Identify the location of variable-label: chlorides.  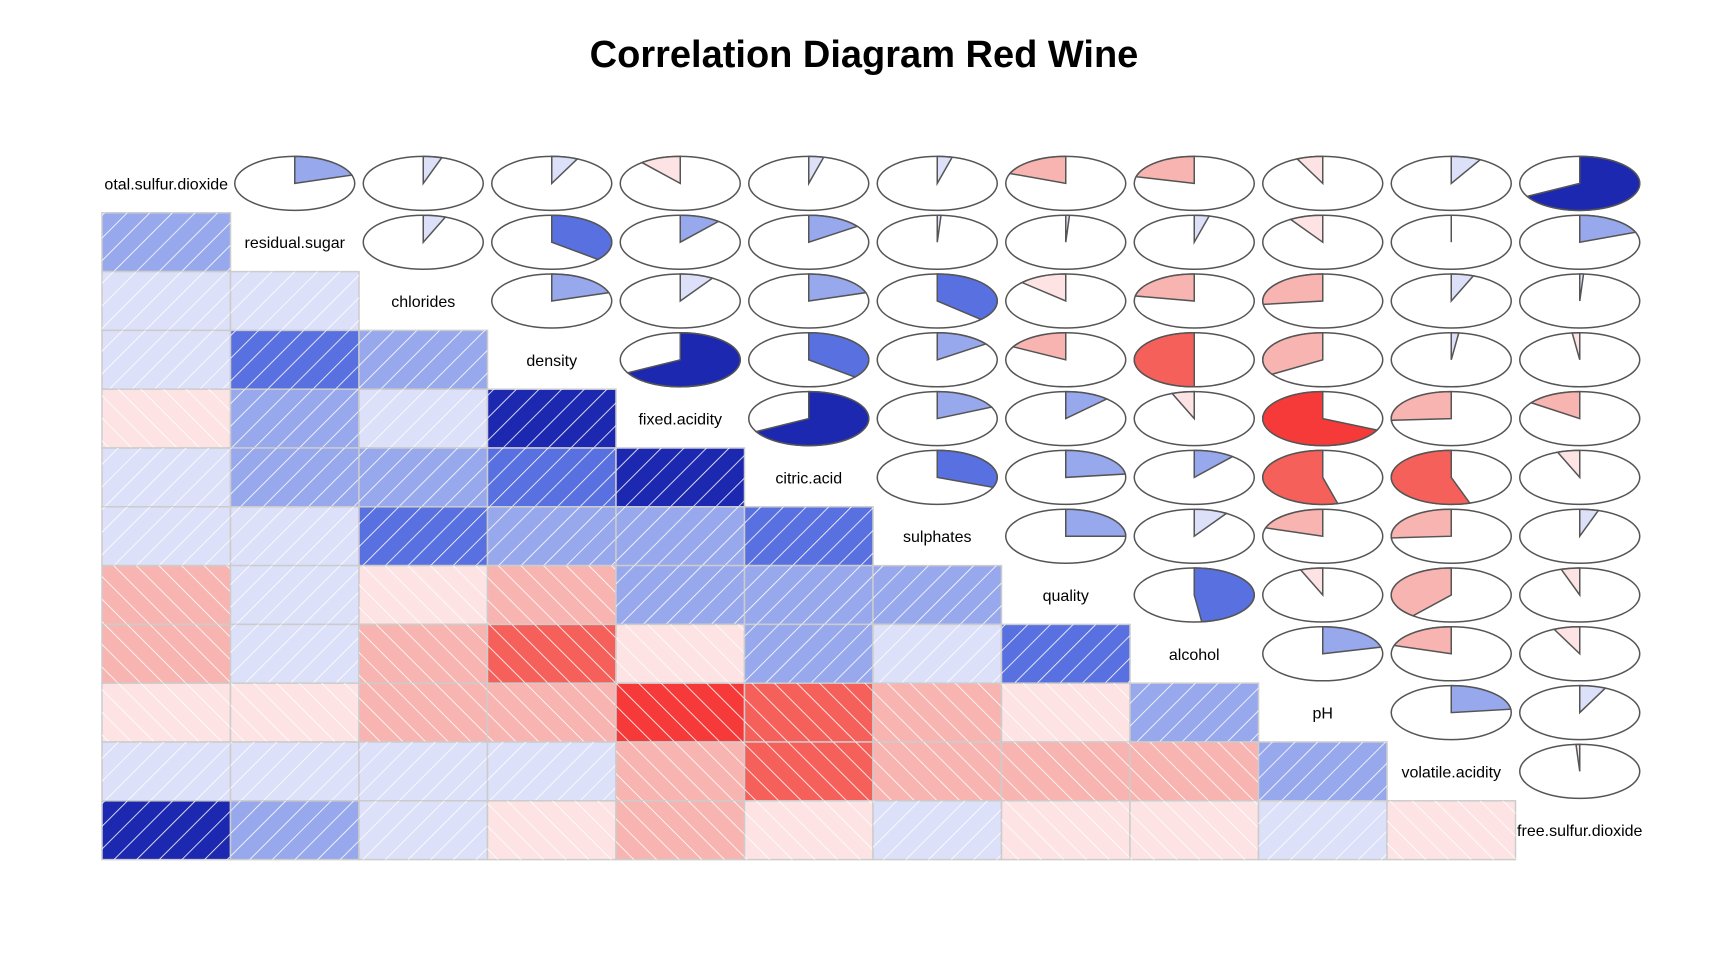
(423, 302).